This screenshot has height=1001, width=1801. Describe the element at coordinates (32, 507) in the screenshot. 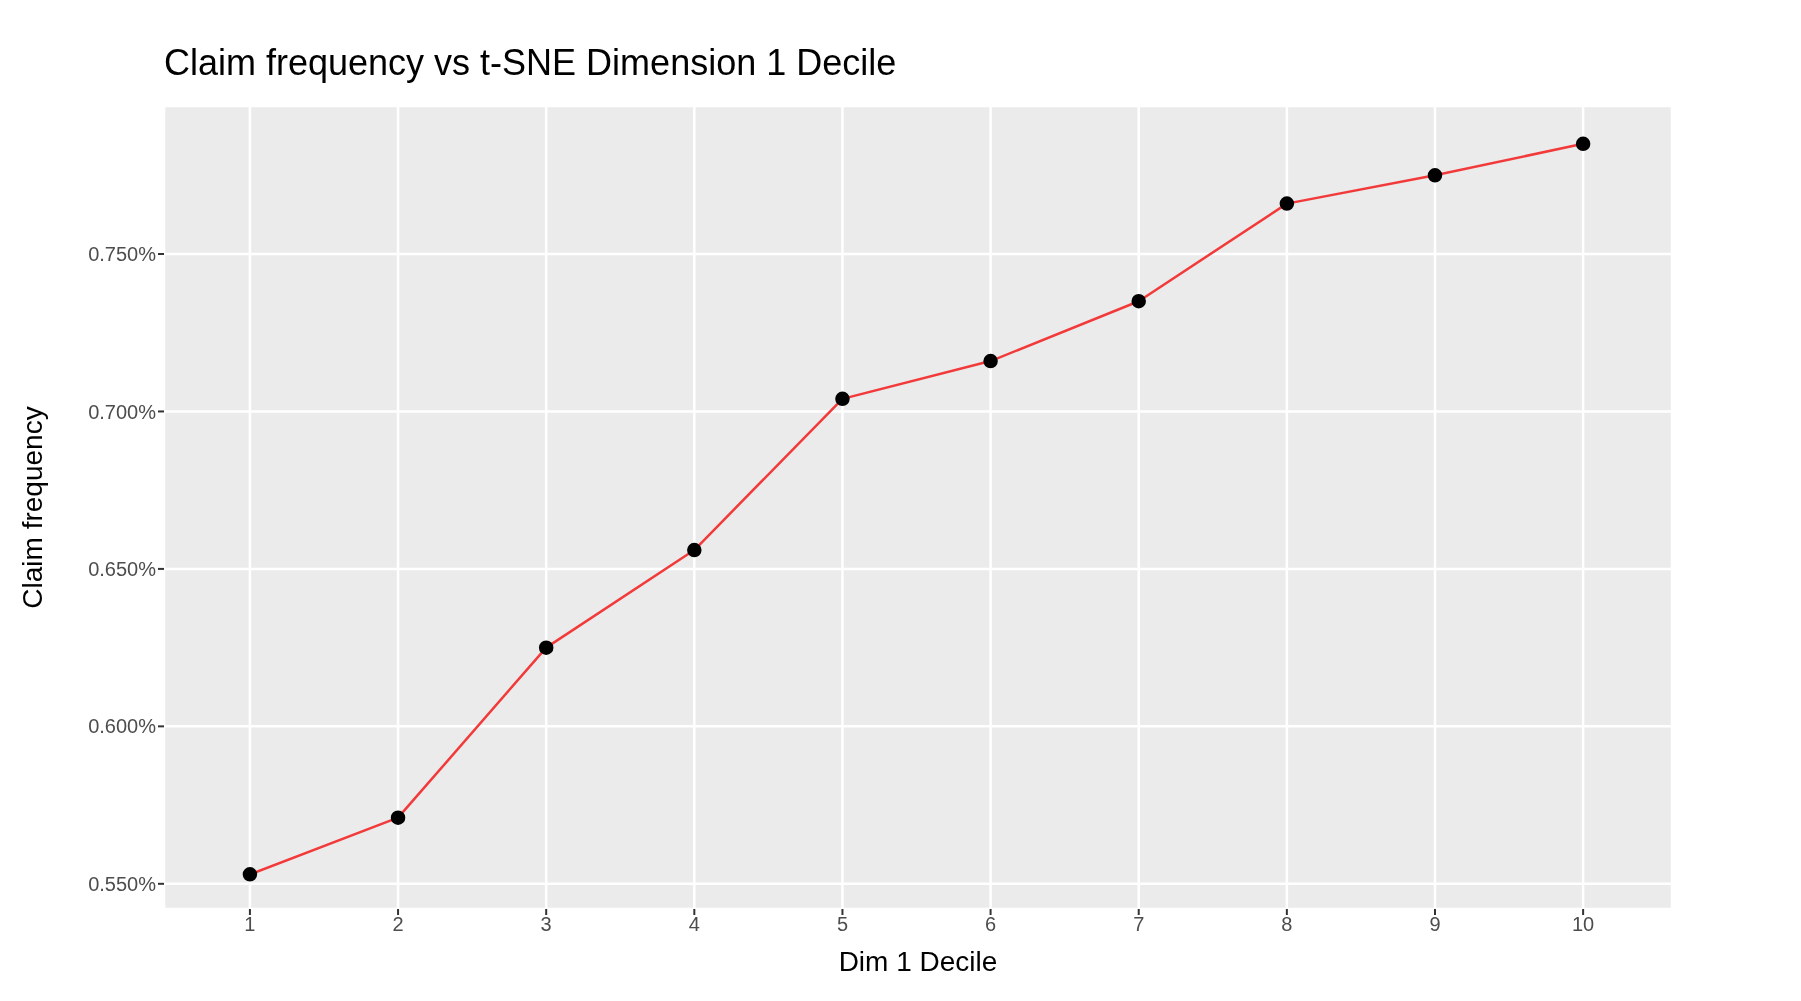

I see `y-axis-title: Claim frequency` at that location.